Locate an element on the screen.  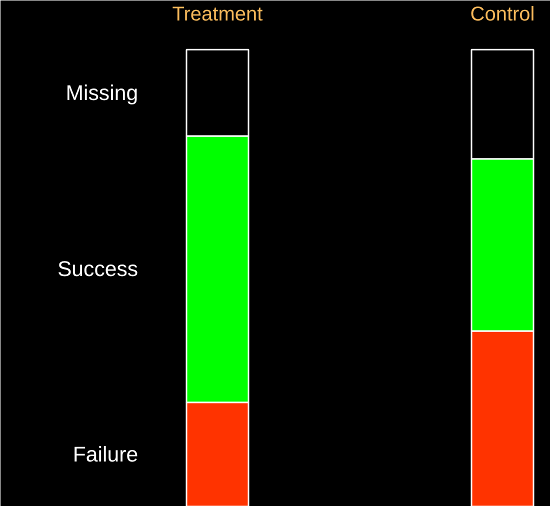
text: Failure is located at coordinates (105, 454).